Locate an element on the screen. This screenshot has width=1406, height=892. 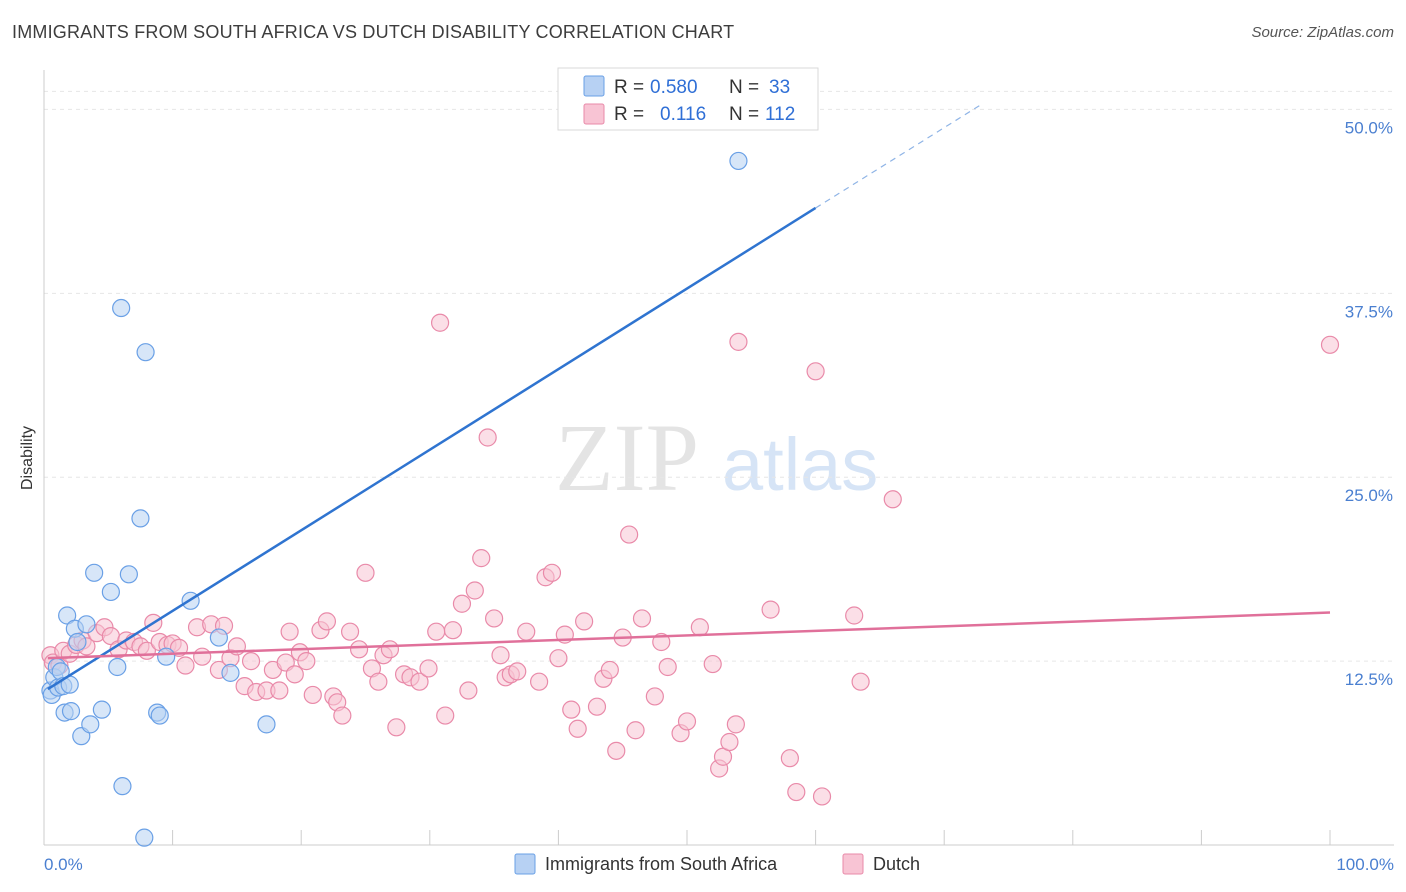
y-tick-label: 50.0% is located at coordinates (1369, 127).